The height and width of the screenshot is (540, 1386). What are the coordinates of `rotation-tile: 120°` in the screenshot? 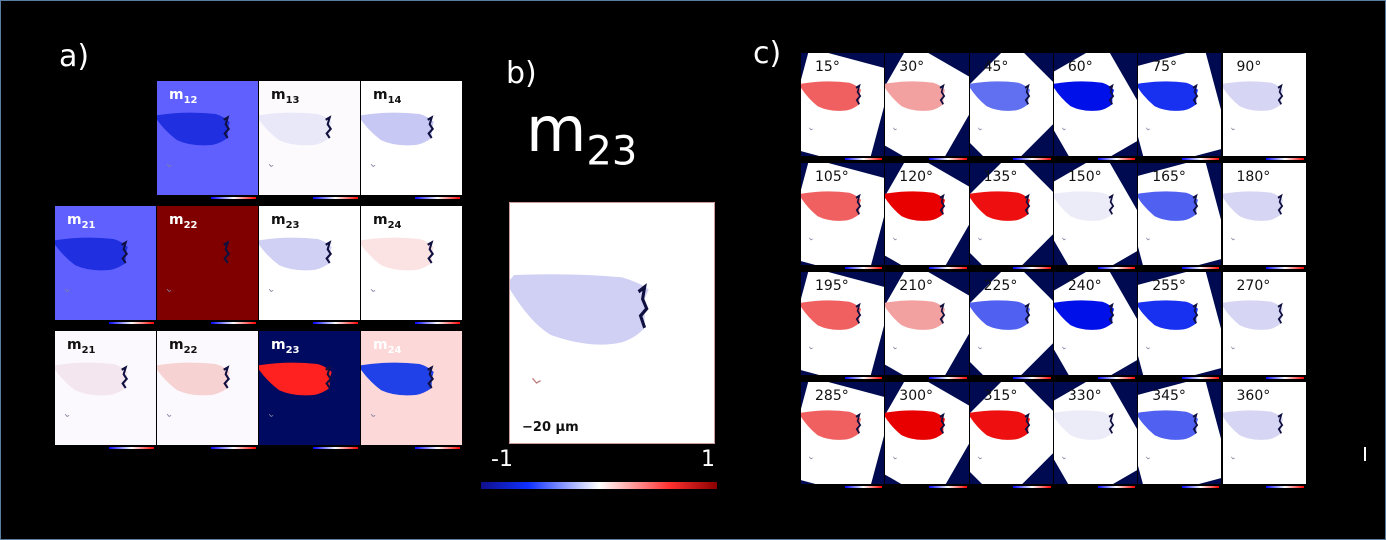 It's located at (927, 216).